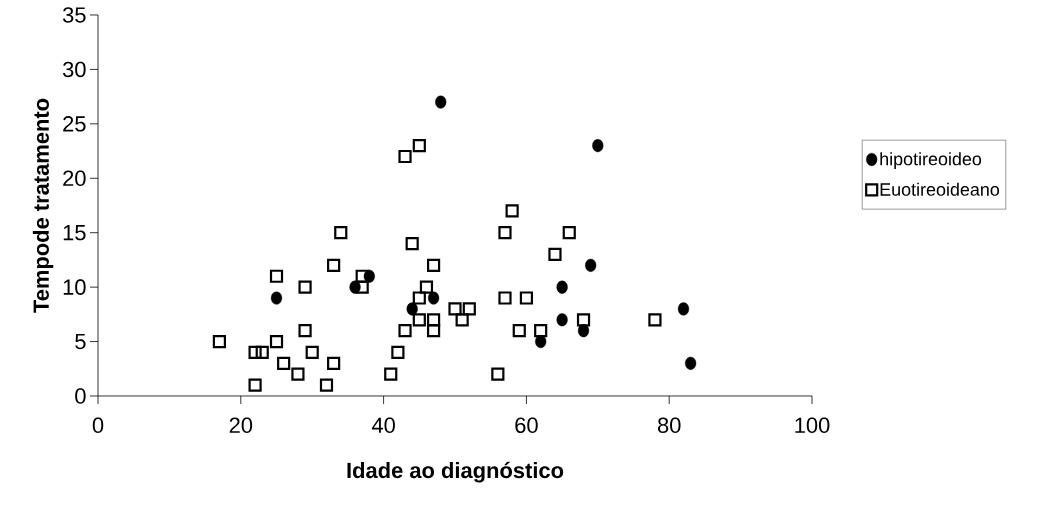 This screenshot has width=1061, height=519. Describe the element at coordinates (80, 341) in the screenshot. I see `y-tick-label: 5` at that location.